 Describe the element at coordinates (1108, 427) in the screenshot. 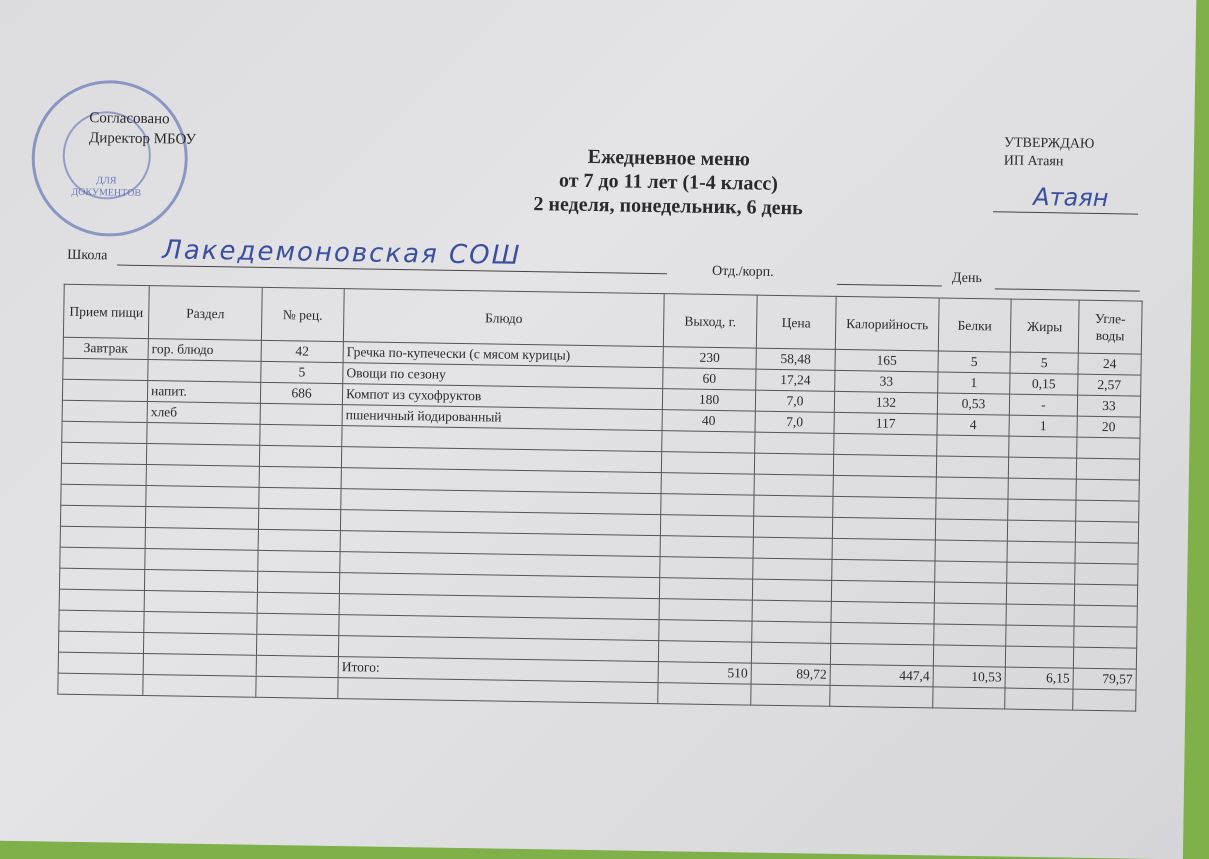

I see `table-cell: 20` at that location.